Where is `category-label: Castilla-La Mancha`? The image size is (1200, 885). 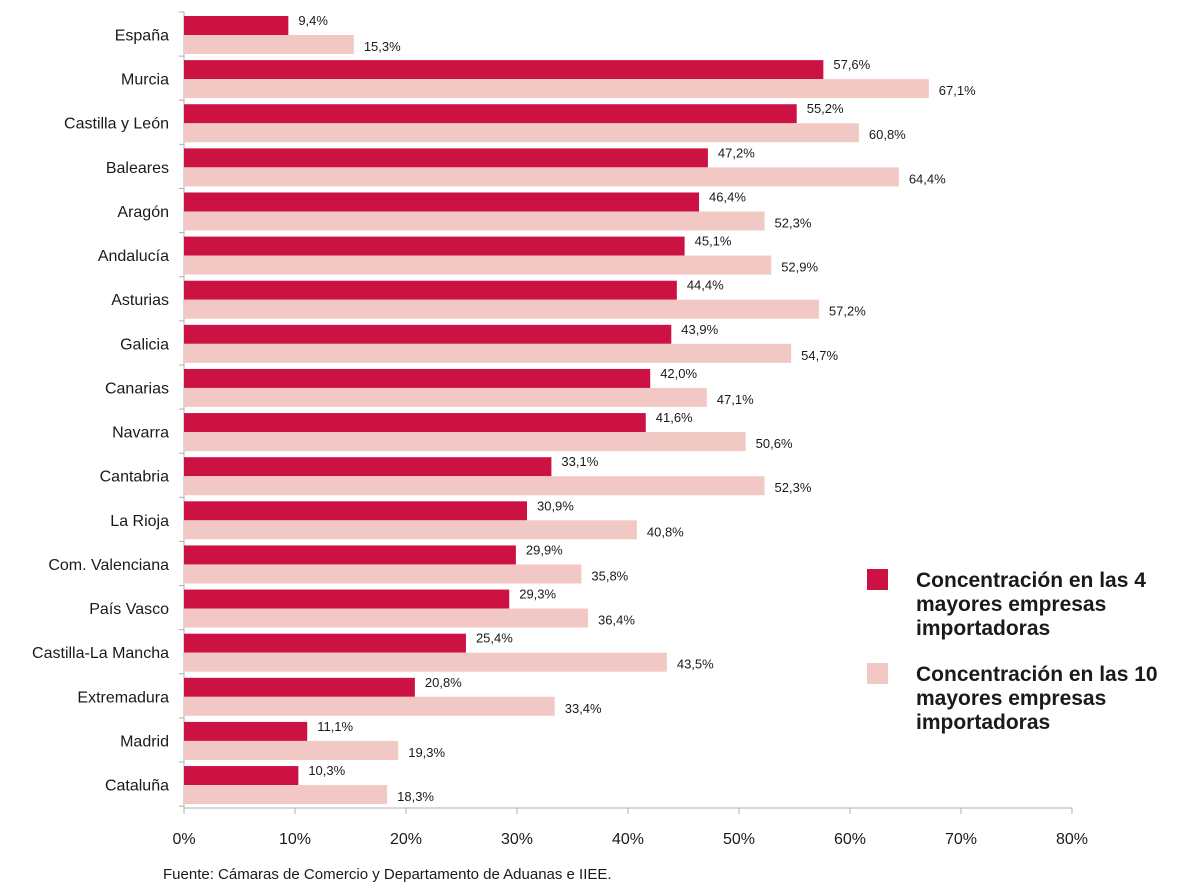
category-label: Castilla-La Mancha is located at coordinates (100, 653).